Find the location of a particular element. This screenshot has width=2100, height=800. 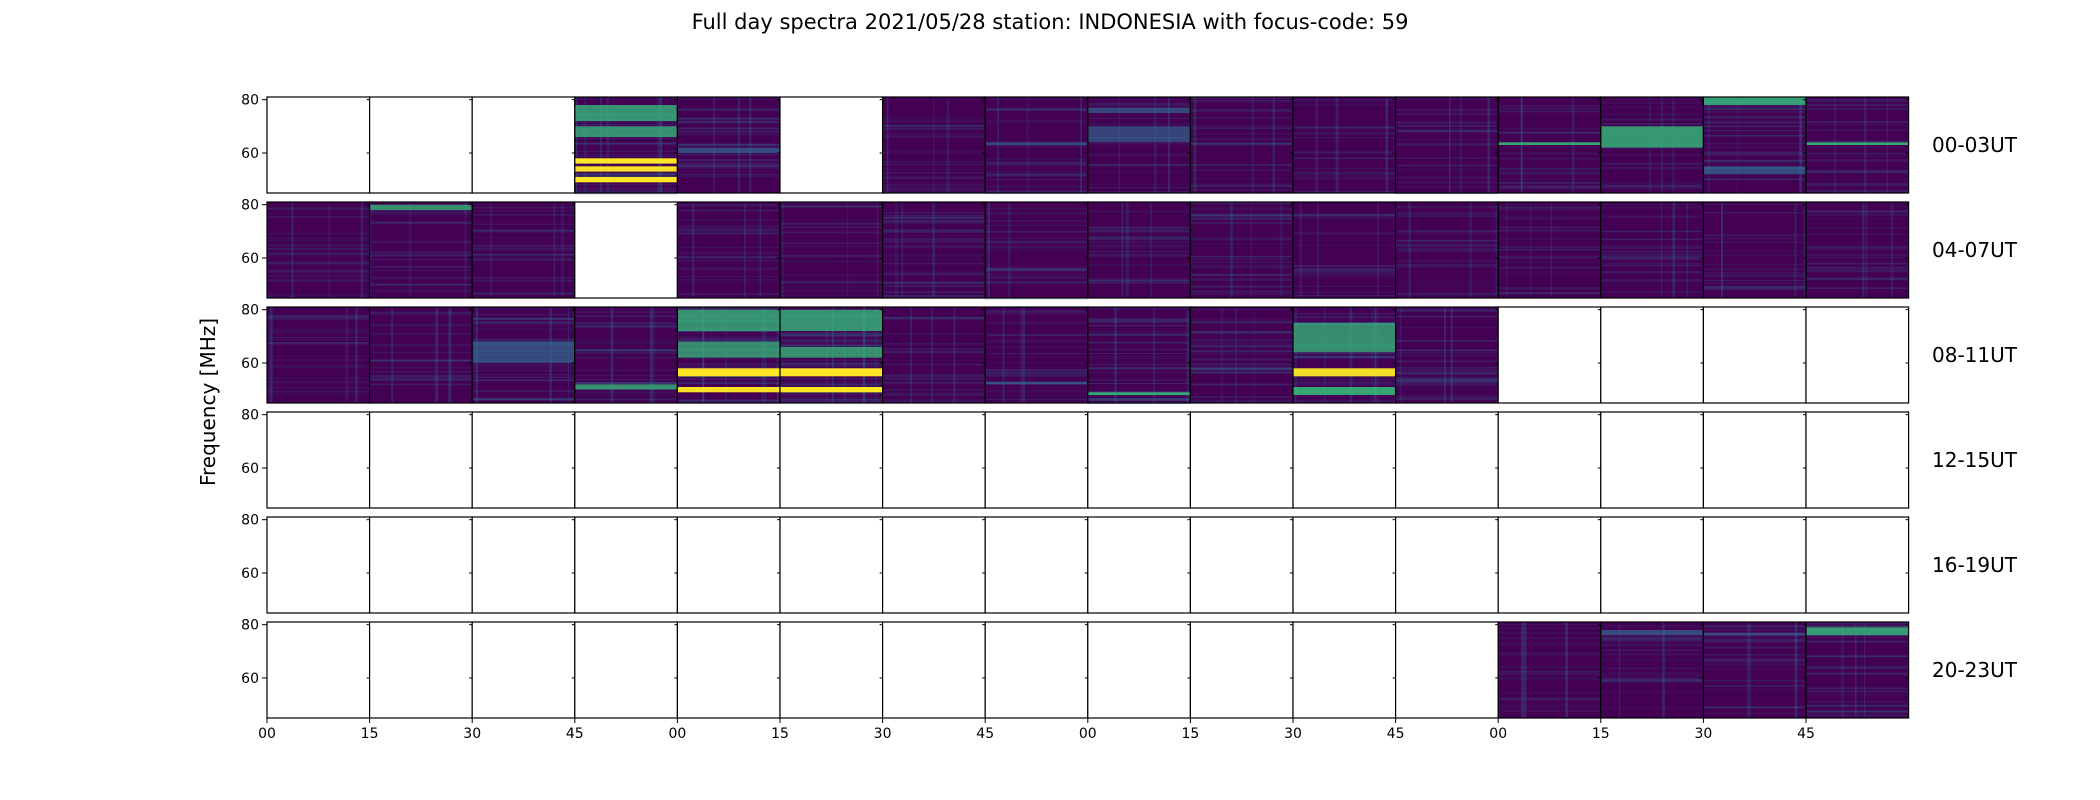

row-label: 16-19UT is located at coordinates (1975, 565).